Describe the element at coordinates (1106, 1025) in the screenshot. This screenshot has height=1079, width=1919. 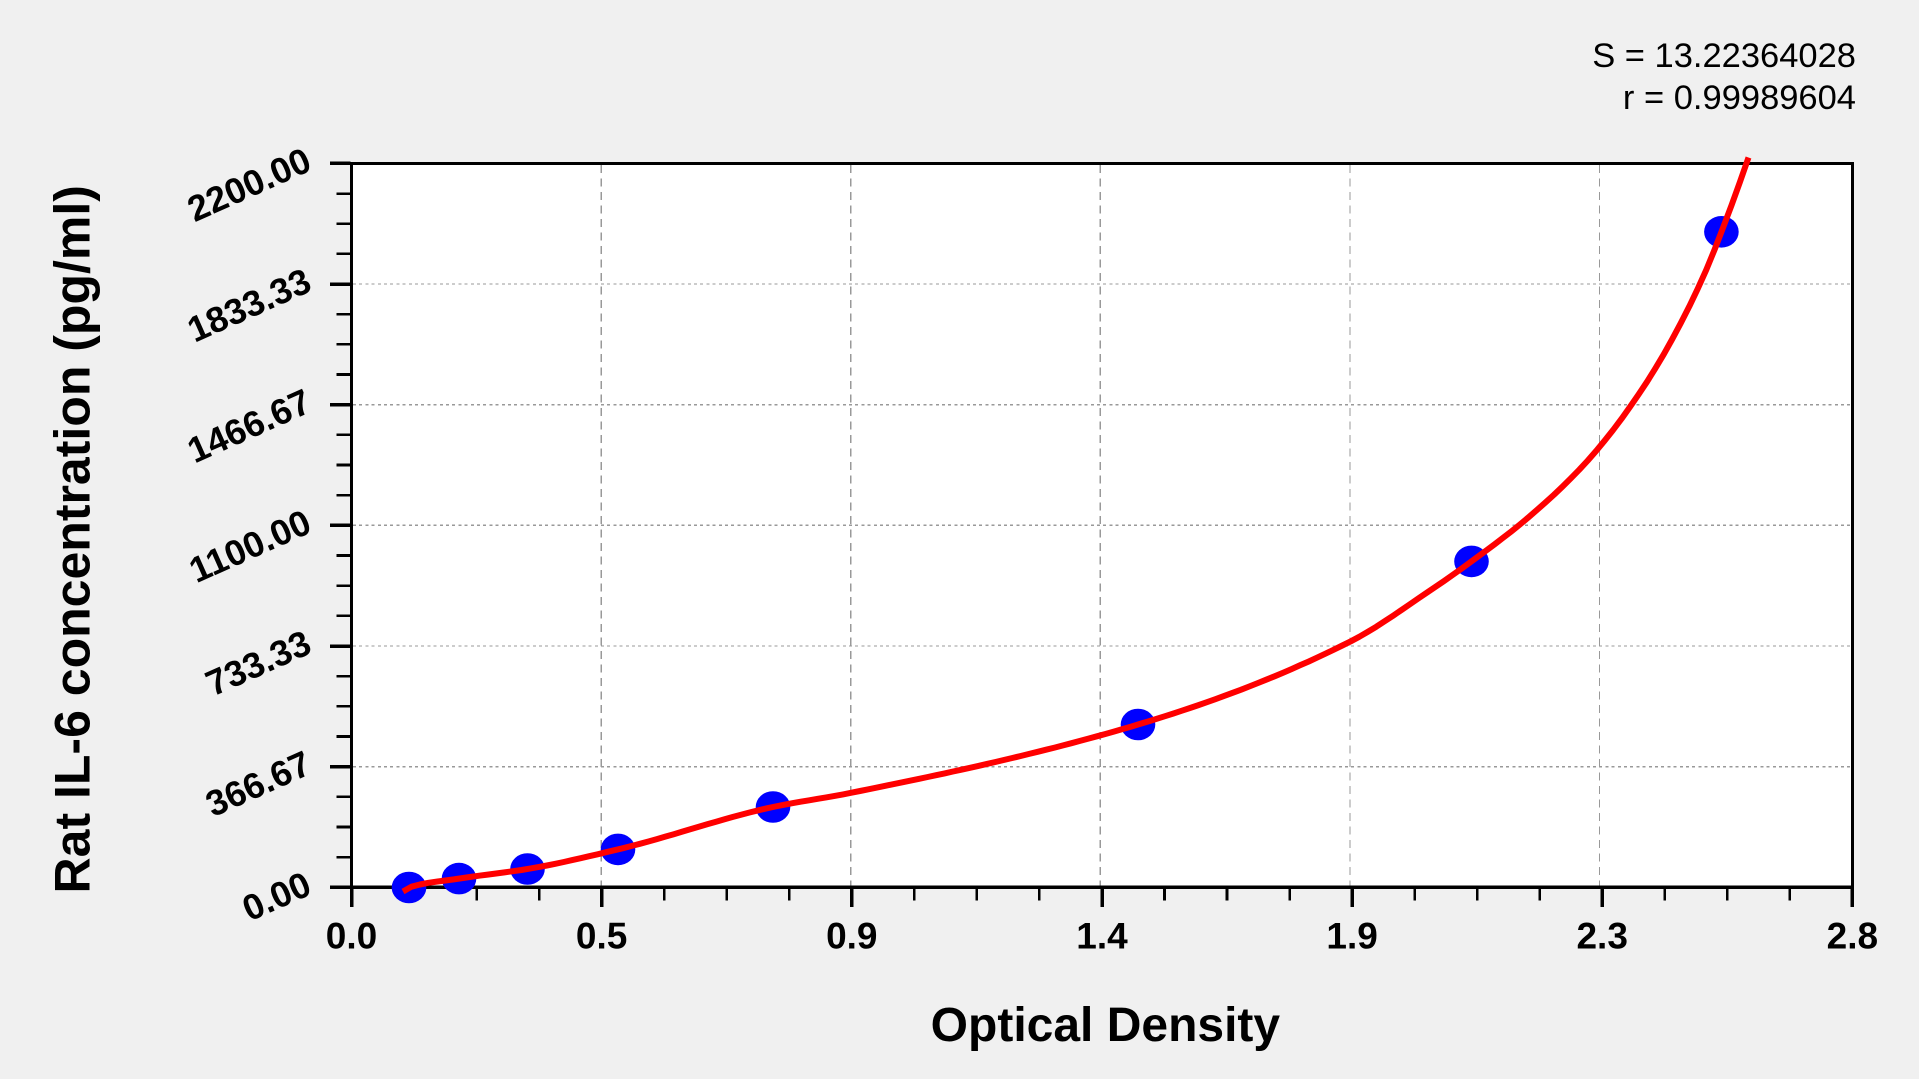
I see `svg-text: Optical Density` at that location.